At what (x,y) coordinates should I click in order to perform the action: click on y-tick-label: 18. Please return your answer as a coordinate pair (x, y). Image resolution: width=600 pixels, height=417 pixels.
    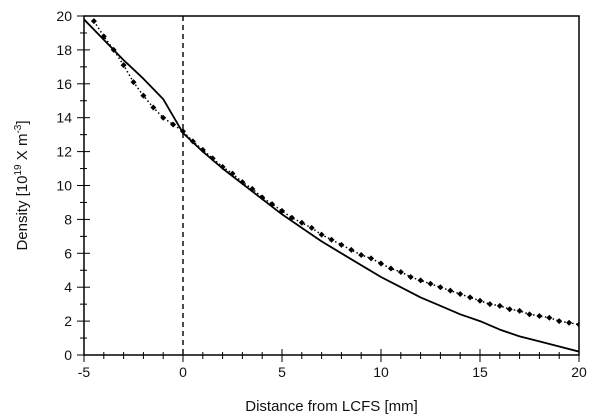
    Looking at the image, I should click on (64, 50).